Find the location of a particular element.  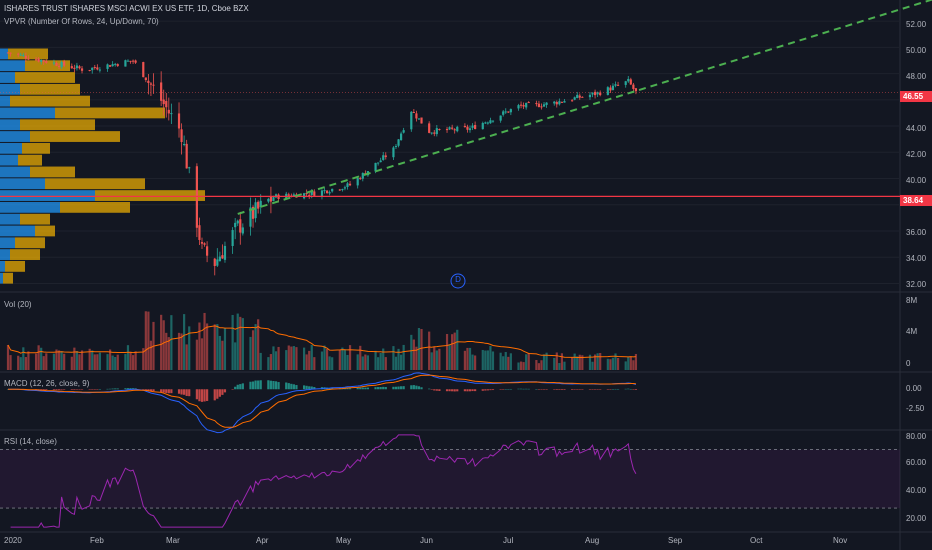

date-axis-label: Nov is located at coordinates (840, 540).